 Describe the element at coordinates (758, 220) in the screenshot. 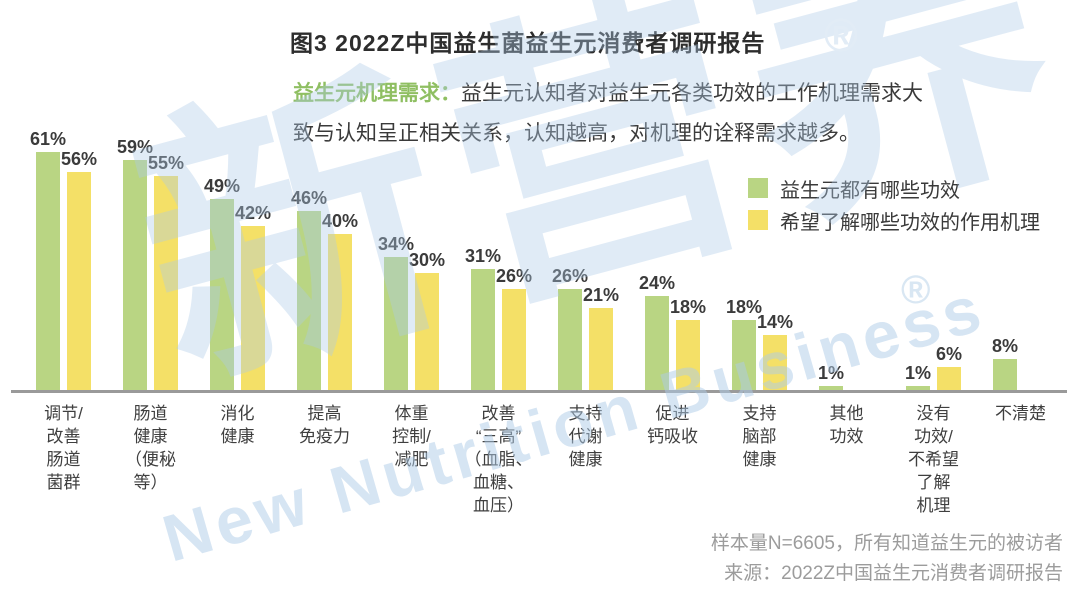

I see `legend-swatch-yellow` at that location.